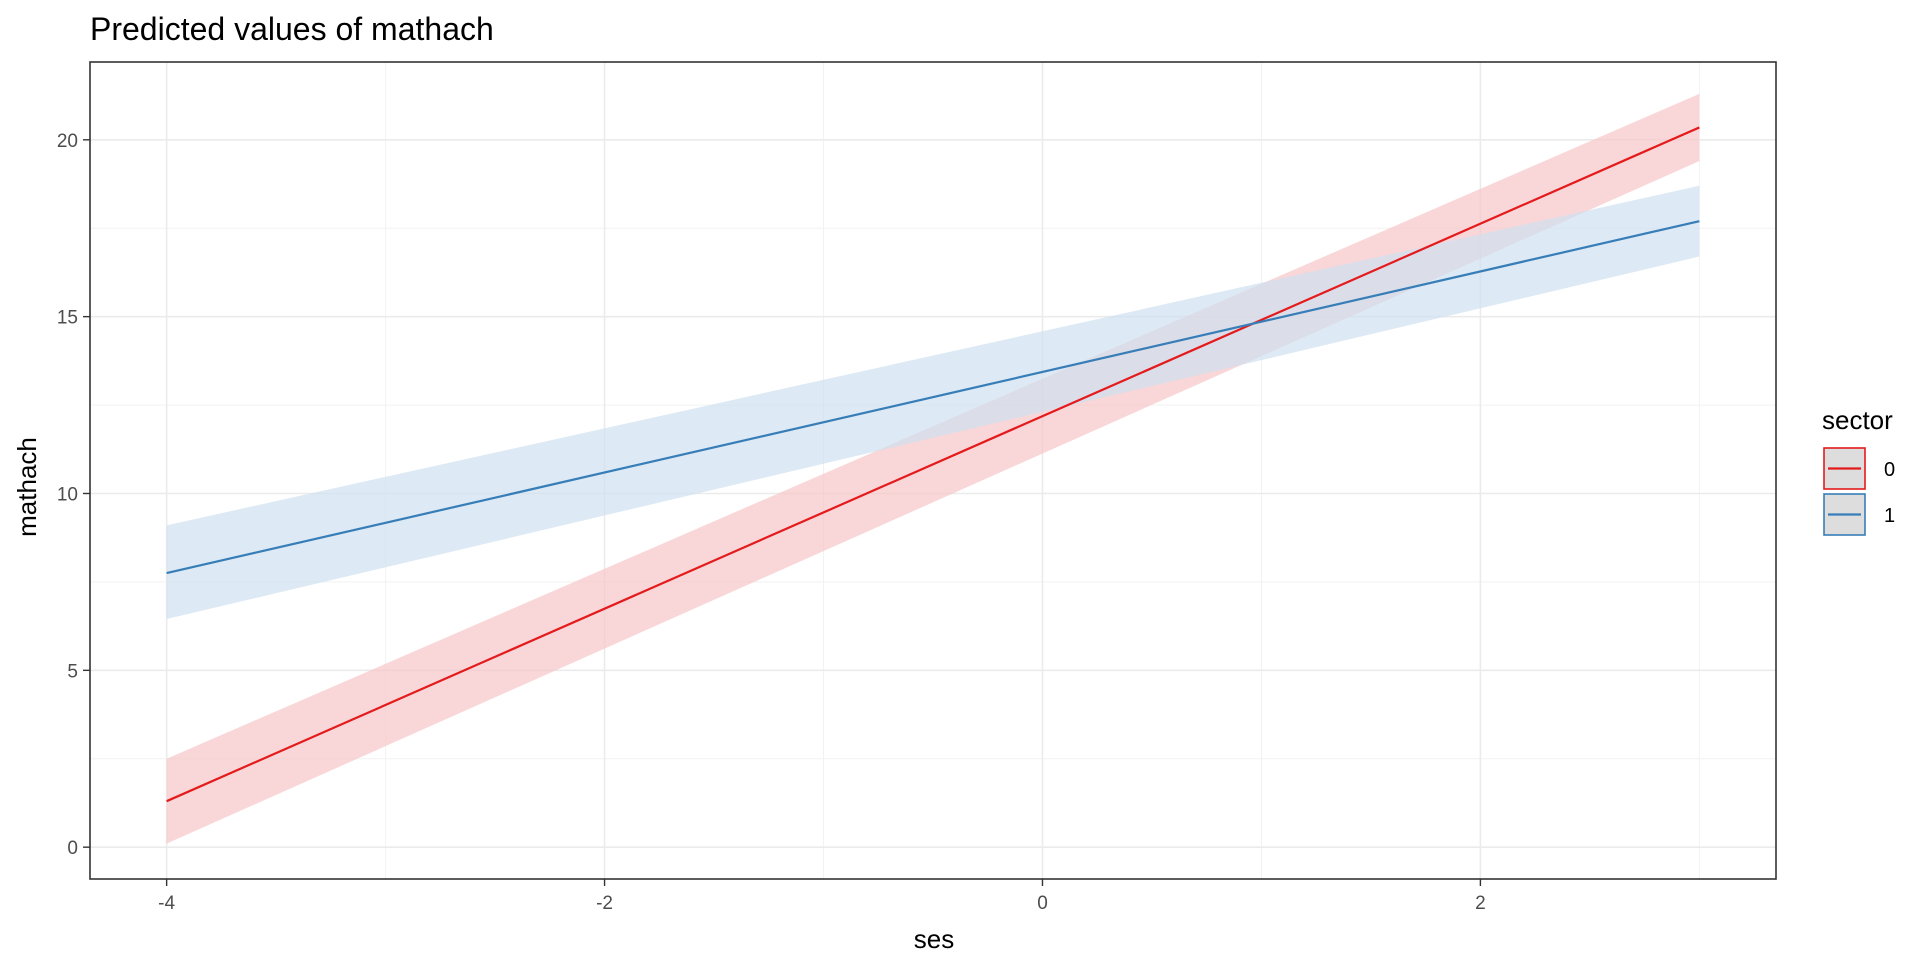 The image size is (1920, 960). What do you see at coordinates (67, 318) in the screenshot?
I see `y-tick-label: 15` at bounding box center [67, 318].